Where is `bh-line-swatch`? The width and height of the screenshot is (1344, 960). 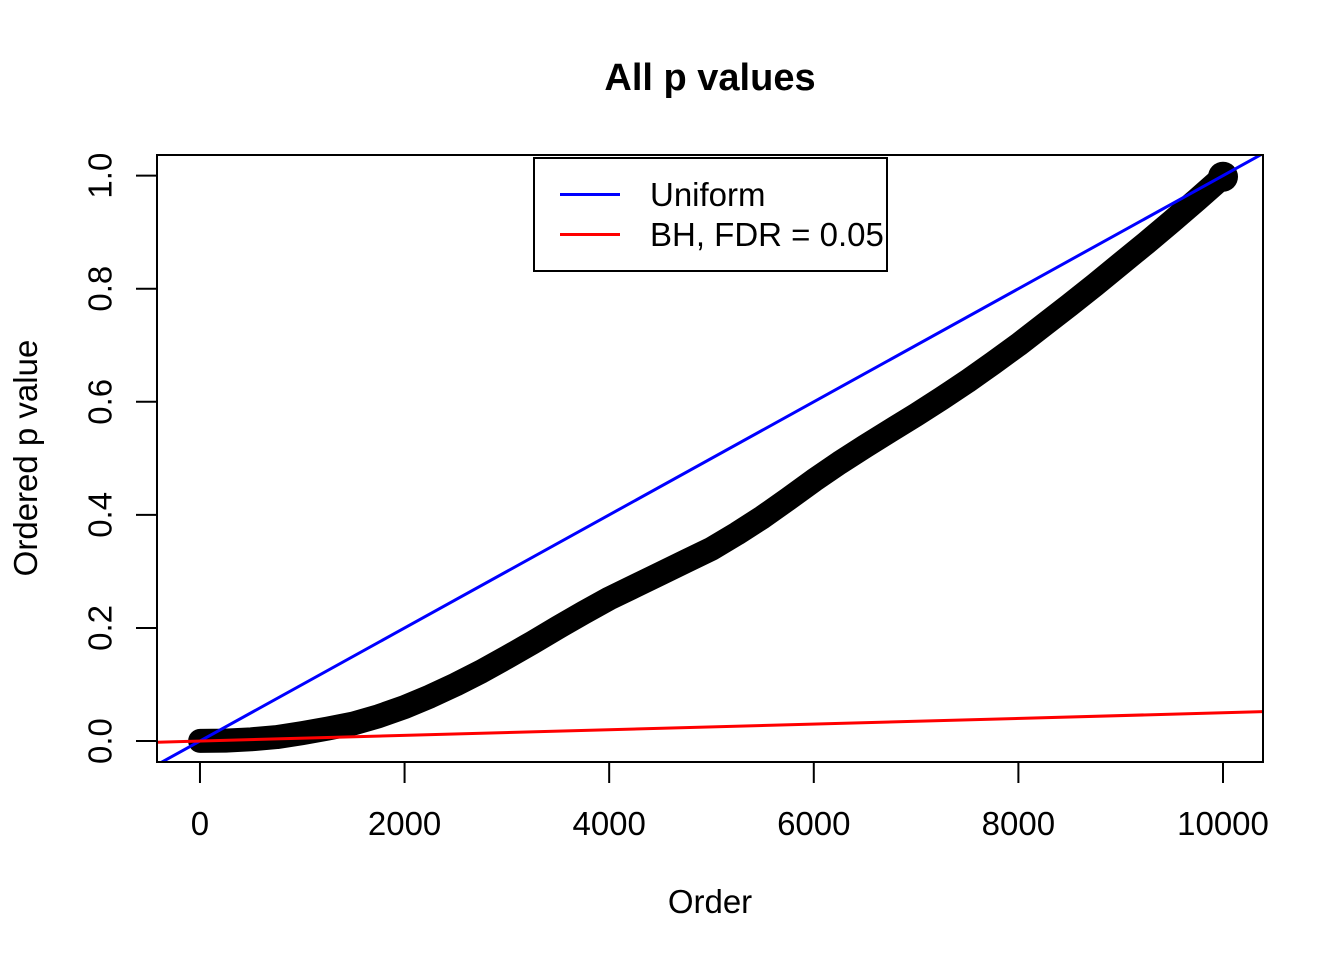 bh-line-swatch is located at coordinates (590, 234).